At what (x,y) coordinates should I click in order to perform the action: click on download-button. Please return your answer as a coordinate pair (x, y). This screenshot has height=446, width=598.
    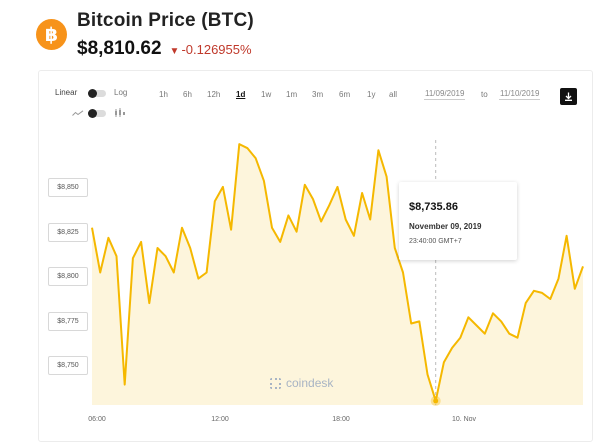
    Looking at the image, I should click on (568, 96).